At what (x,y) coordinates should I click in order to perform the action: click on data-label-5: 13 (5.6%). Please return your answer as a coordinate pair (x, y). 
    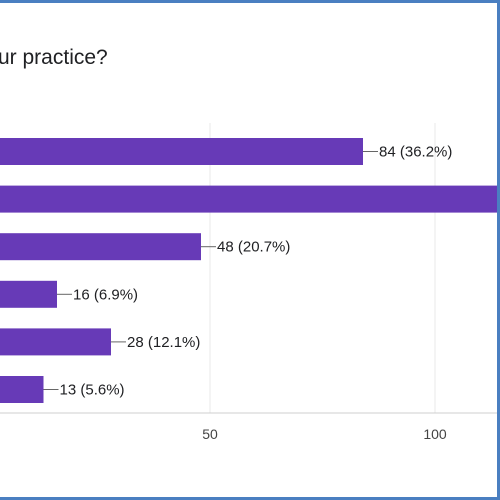
    Looking at the image, I should click on (92, 390).